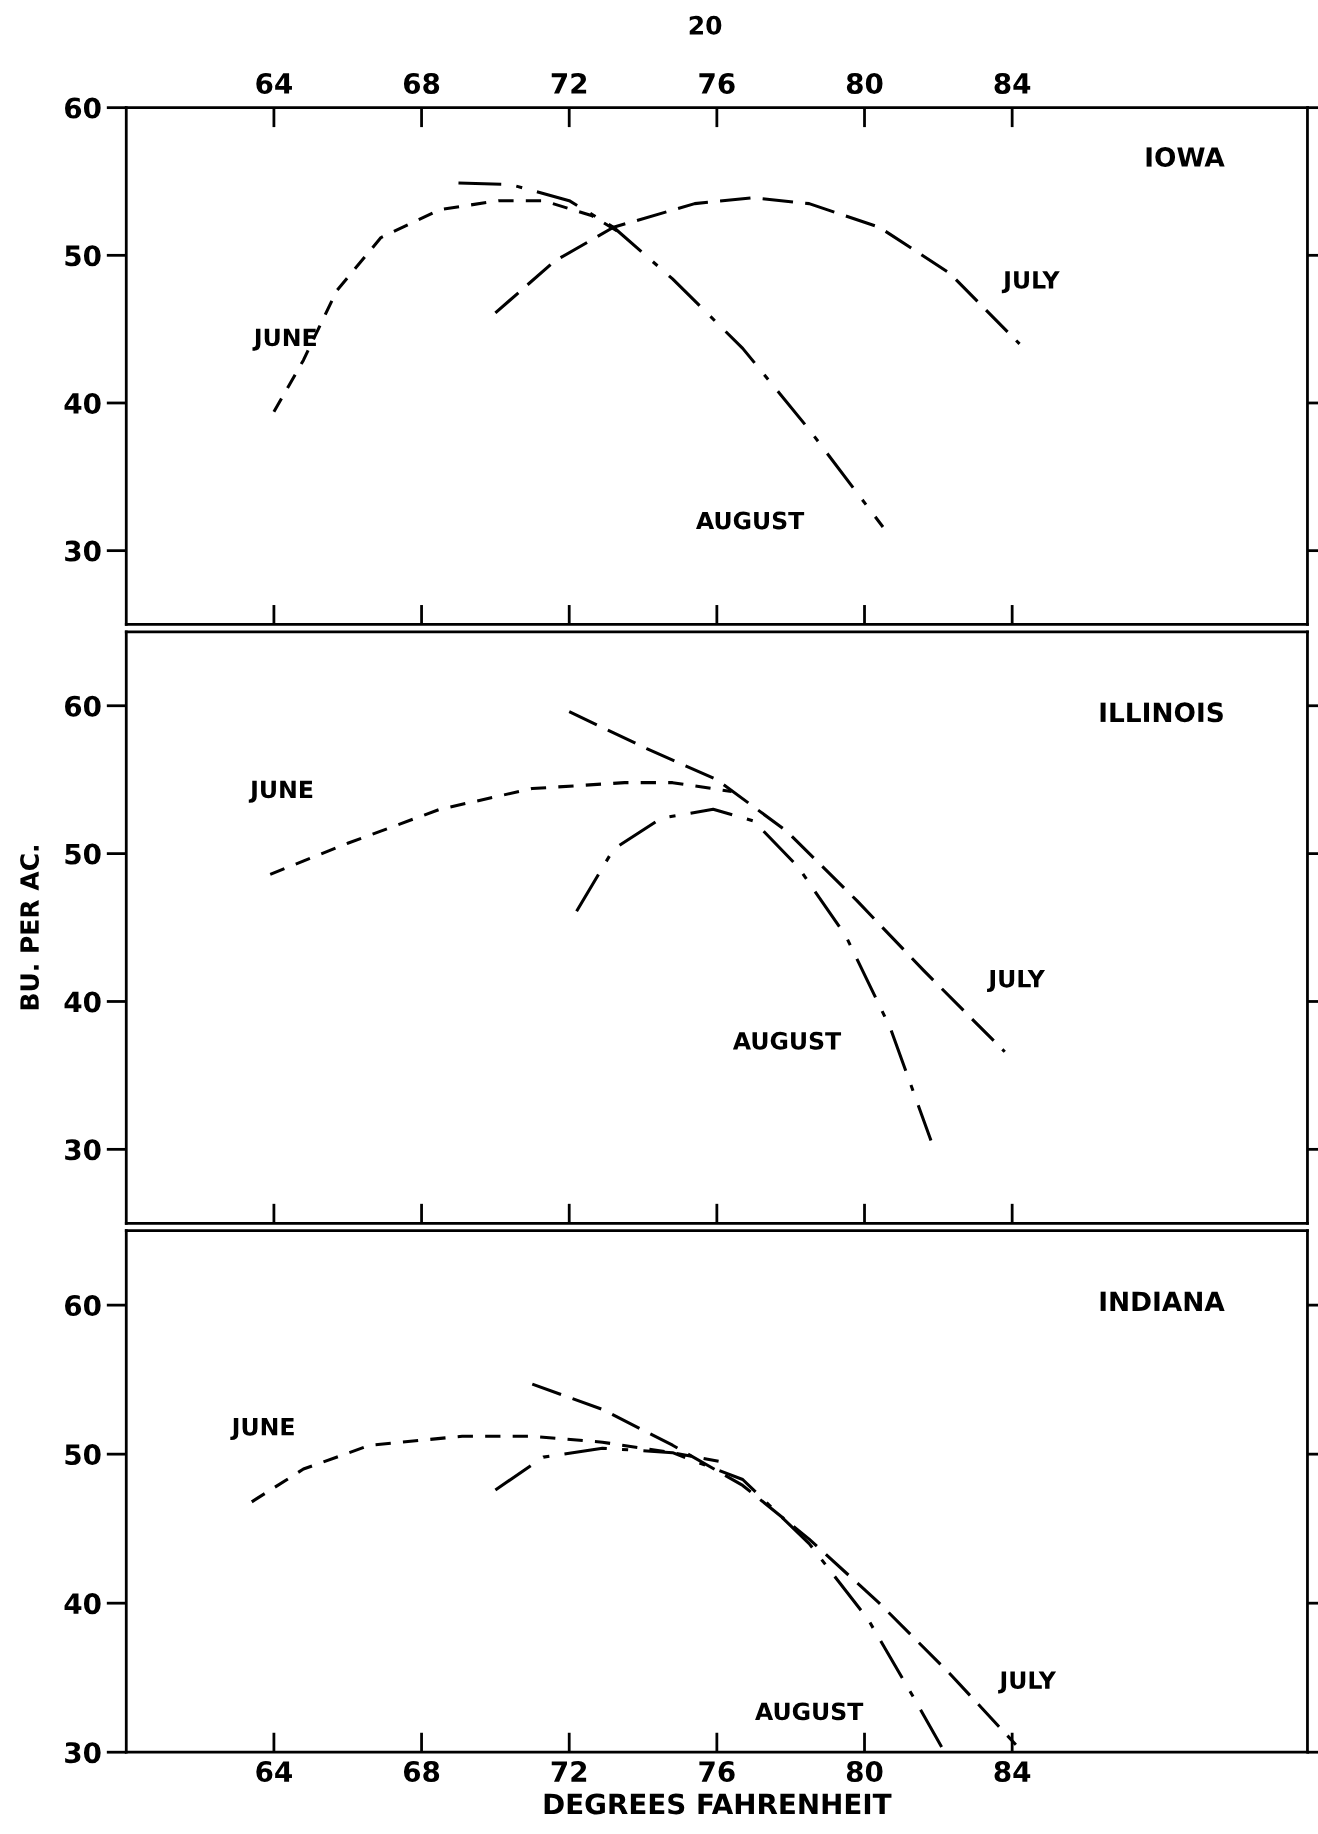 This screenshot has height=1834, width=1318. I want to click on x-axis-title: DEGREES FAHRENHEIT, so click(718, 1804).